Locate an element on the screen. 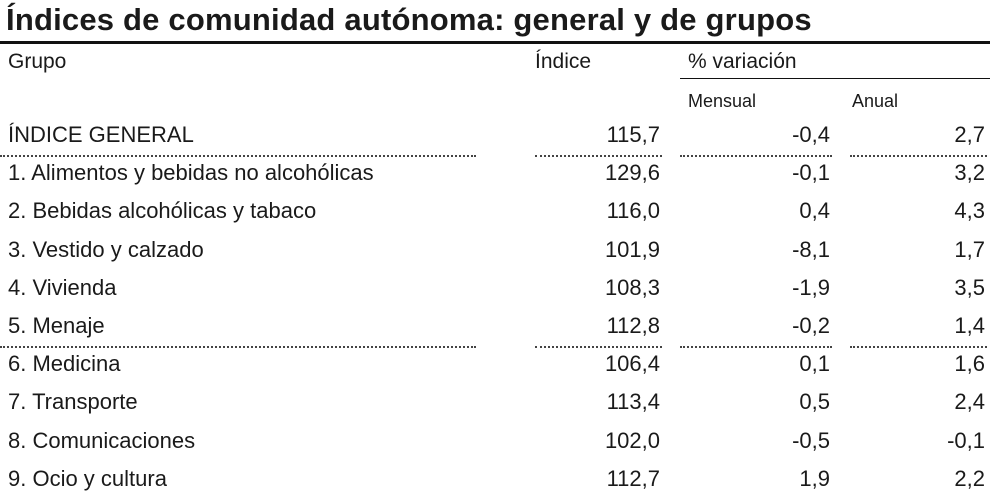  value-cell: -0,2 is located at coordinates (811, 325).